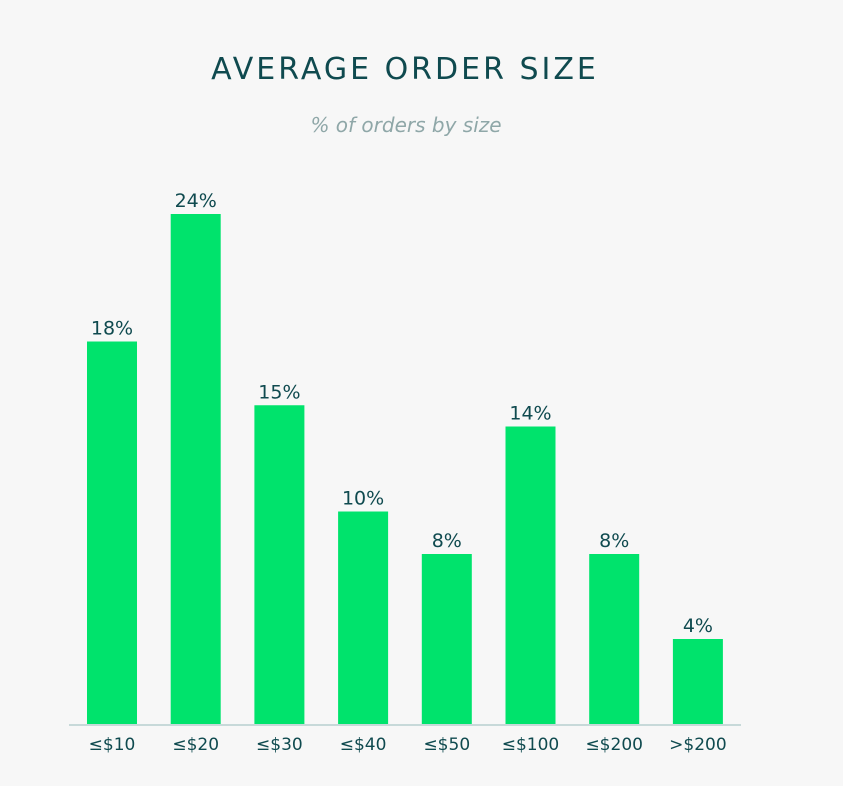 Image resolution: width=843 pixels, height=786 pixels. Describe the element at coordinates (698, 626) in the screenshot. I see `bar-value-label-7: 4%` at that location.